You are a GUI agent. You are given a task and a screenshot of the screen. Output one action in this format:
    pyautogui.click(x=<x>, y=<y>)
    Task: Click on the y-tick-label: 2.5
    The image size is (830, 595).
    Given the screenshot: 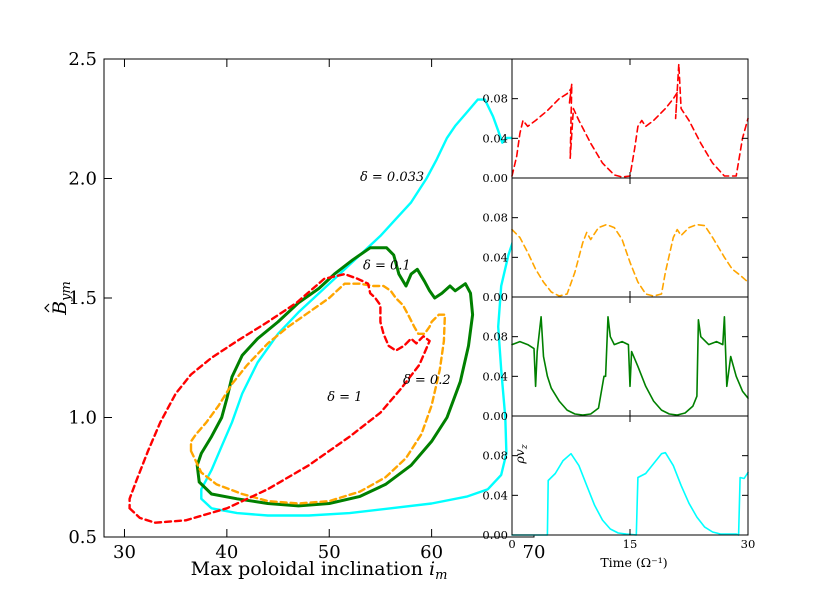 What is the action you would take?
    pyautogui.click(x=82, y=59)
    